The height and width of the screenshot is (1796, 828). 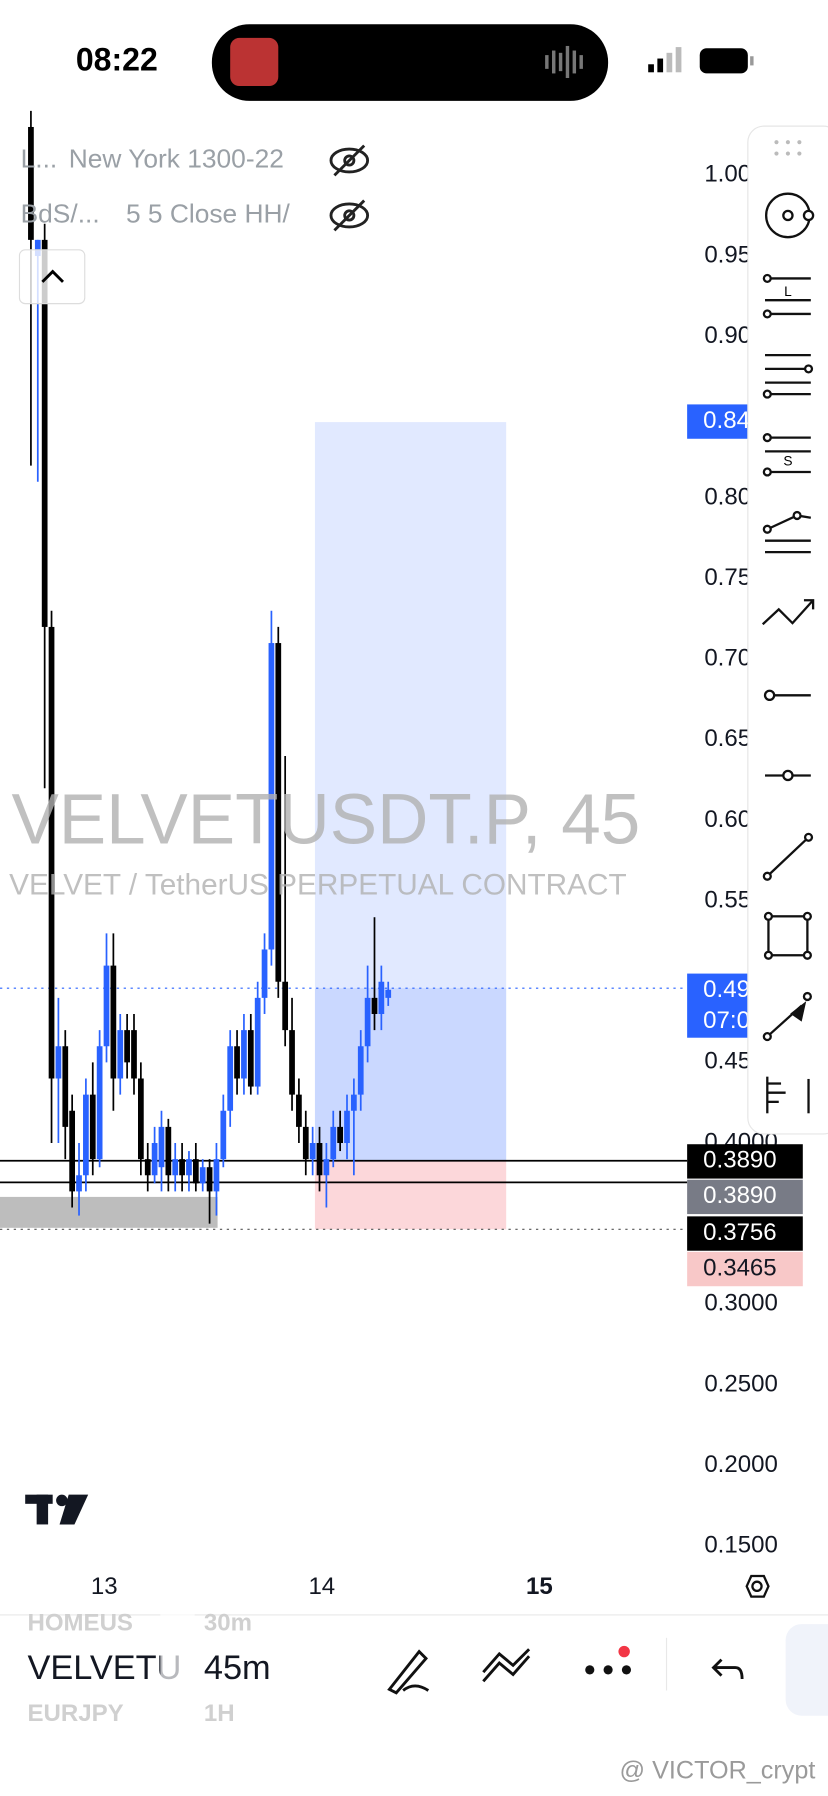 What do you see at coordinates (506, 1665) in the screenshot?
I see `indicators-button` at bounding box center [506, 1665].